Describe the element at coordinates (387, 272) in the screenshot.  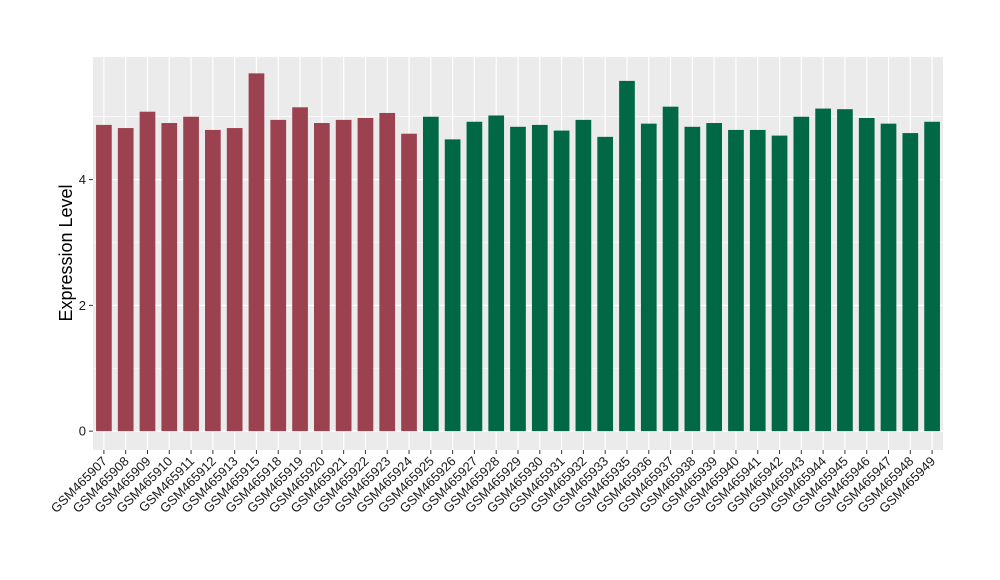
I see `bar-GSM465923` at that location.